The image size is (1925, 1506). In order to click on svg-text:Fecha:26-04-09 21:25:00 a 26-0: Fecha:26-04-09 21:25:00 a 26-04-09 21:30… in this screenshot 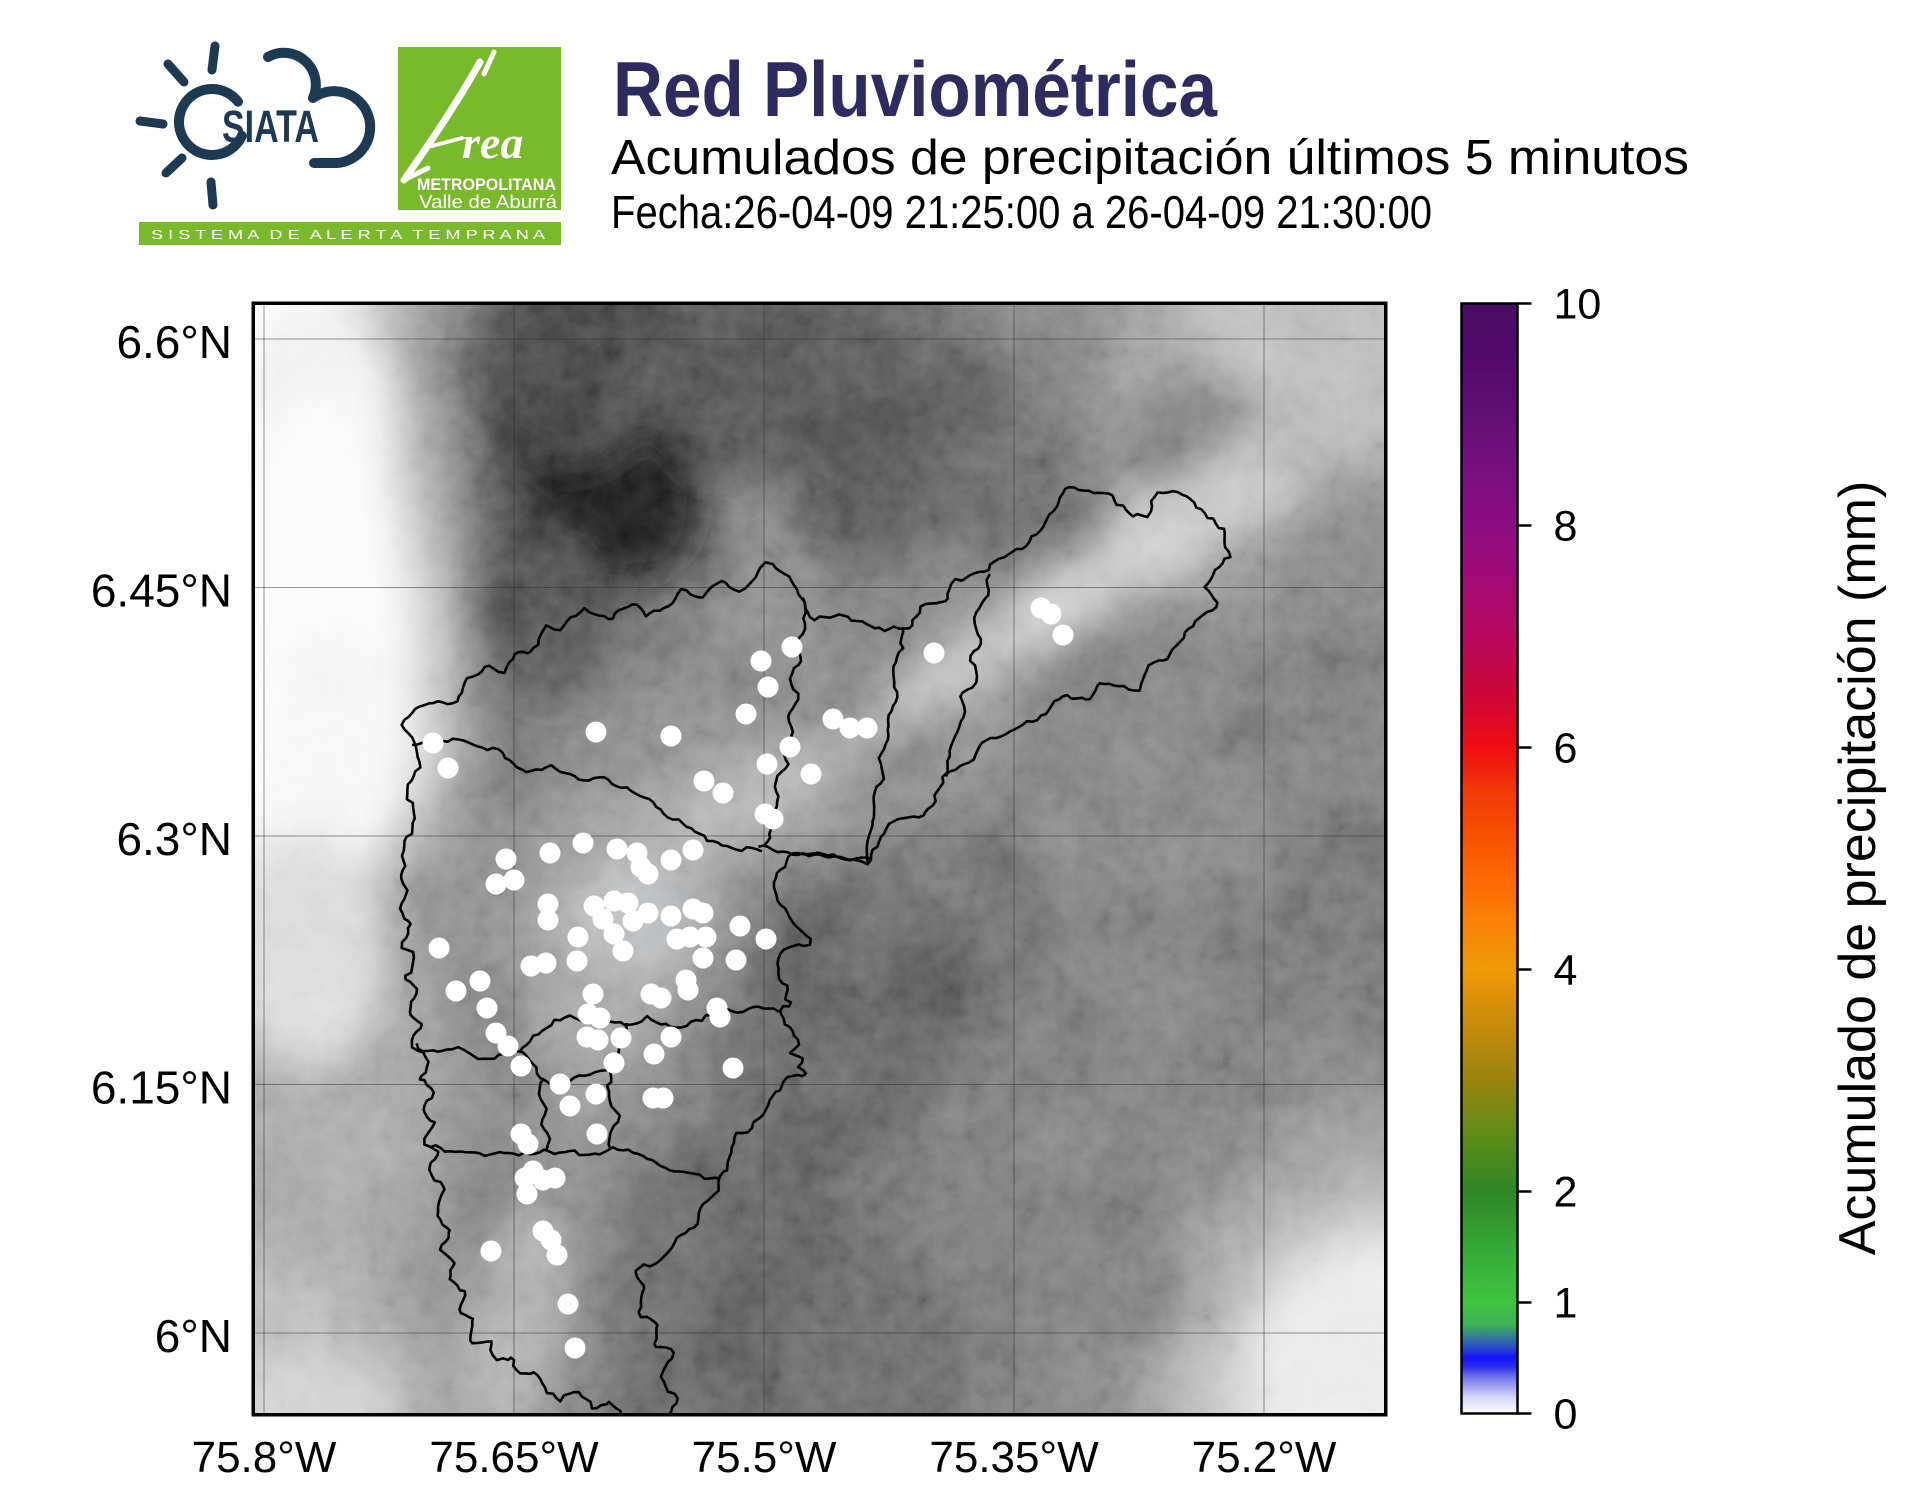, I will do `click(1021, 212)`.